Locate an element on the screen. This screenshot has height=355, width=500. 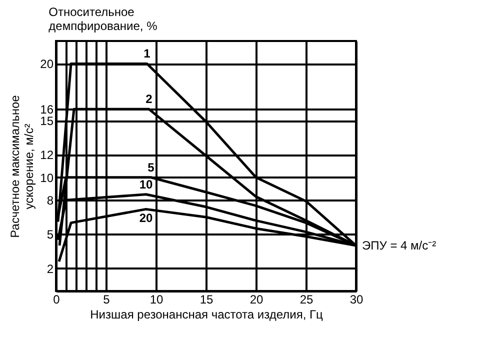
y-tick-label: 10 is located at coordinates (47, 177).